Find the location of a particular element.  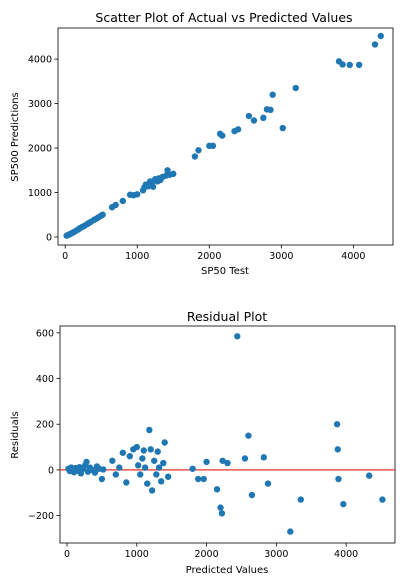

y-tick-label: 200 is located at coordinates (45, 425).